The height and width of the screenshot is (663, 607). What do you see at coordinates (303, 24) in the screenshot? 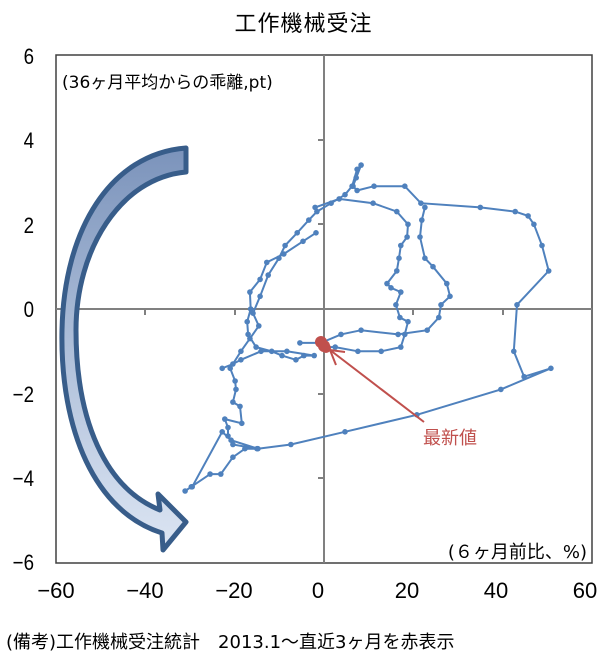
I see `chart-title: 工作機械受注` at bounding box center [303, 24].